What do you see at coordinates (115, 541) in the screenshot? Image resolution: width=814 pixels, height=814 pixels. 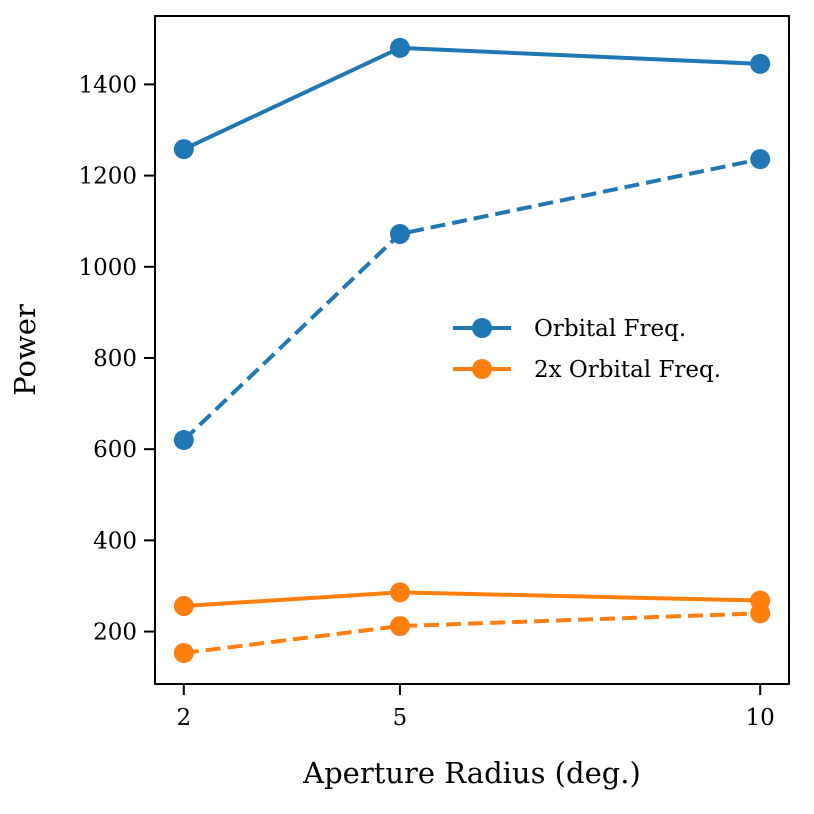 I see `y-tick-label: 400` at bounding box center [115, 541].